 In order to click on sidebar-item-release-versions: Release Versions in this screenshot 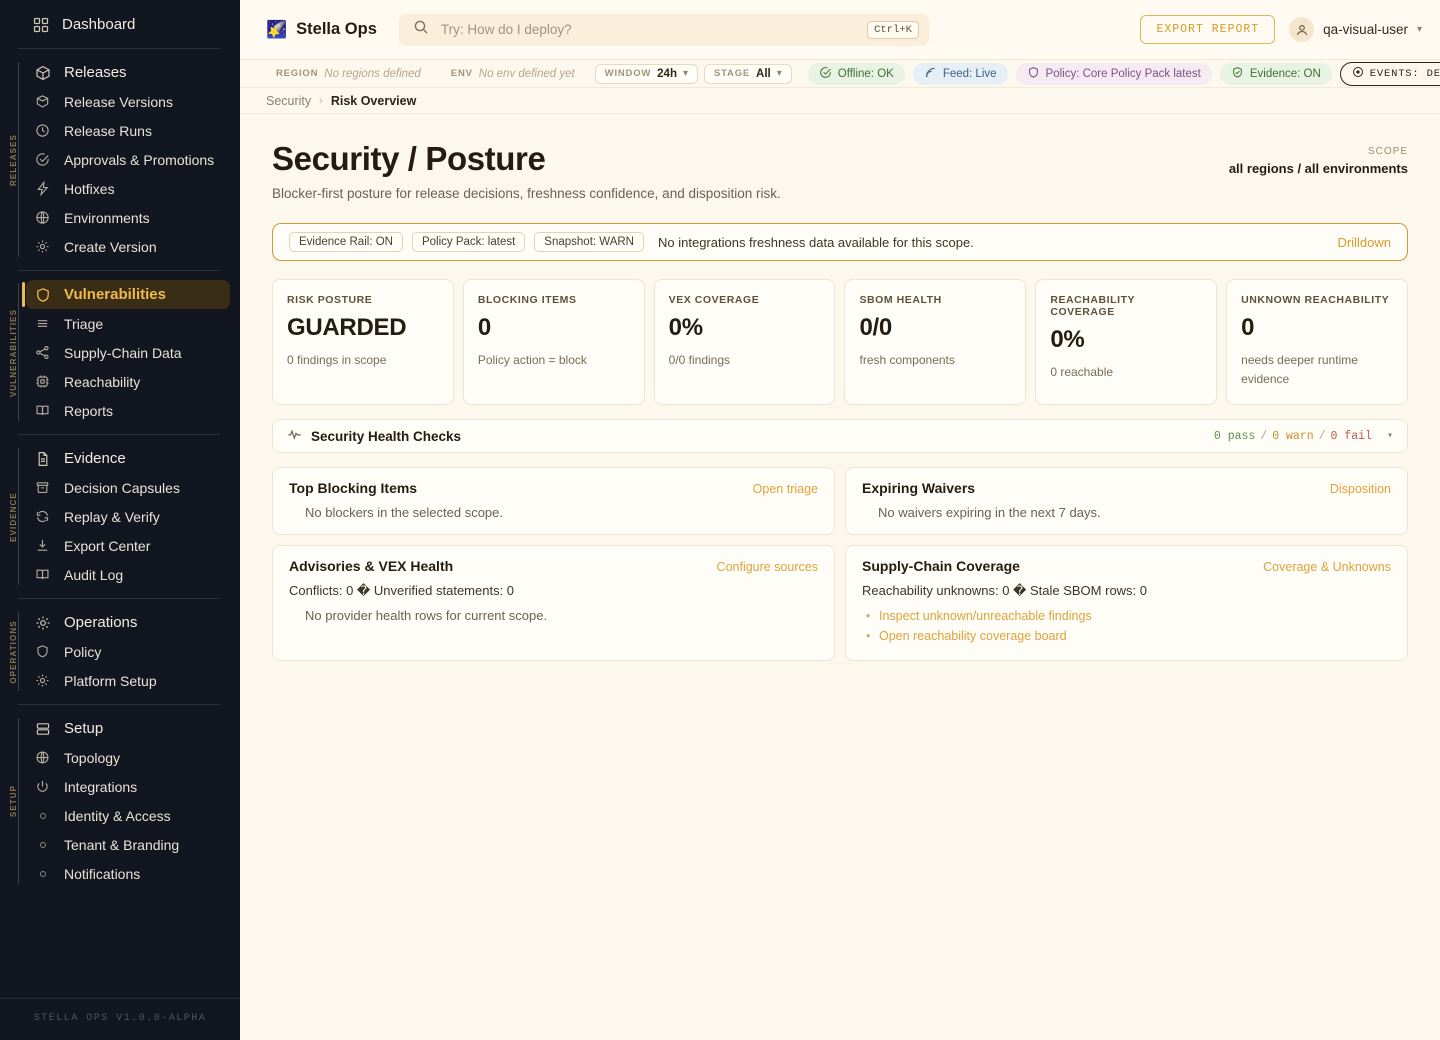, I will do `click(128, 101)`.